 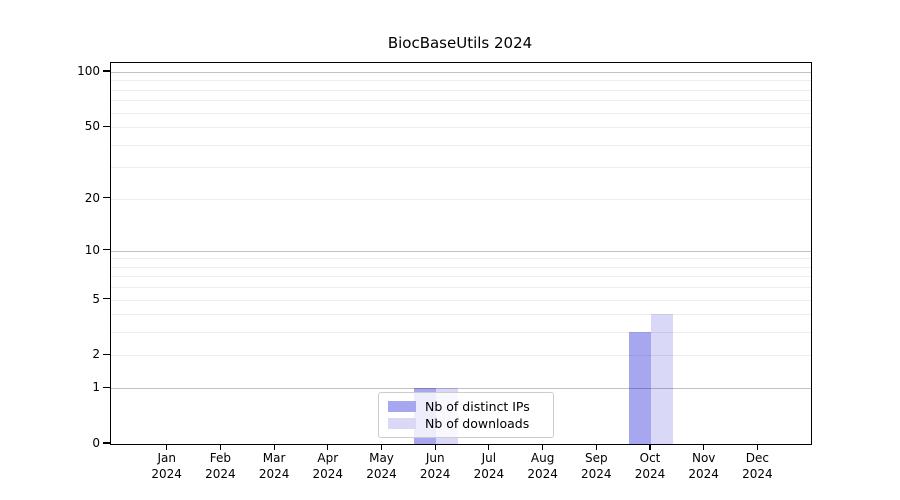 I want to click on legend-item-downloads: Nb of downloads, so click(x=466, y=423).